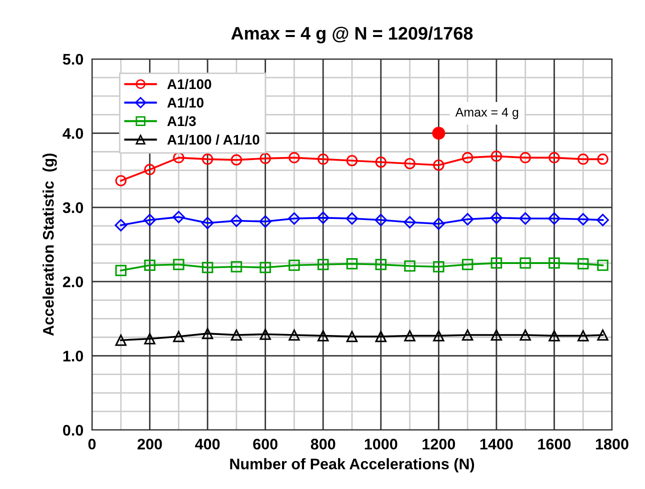 This screenshot has height=489, width=645. What do you see at coordinates (554, 444) in the screenshot?
I see `x-tick-label: 1600` at bounding box center [554, 444].